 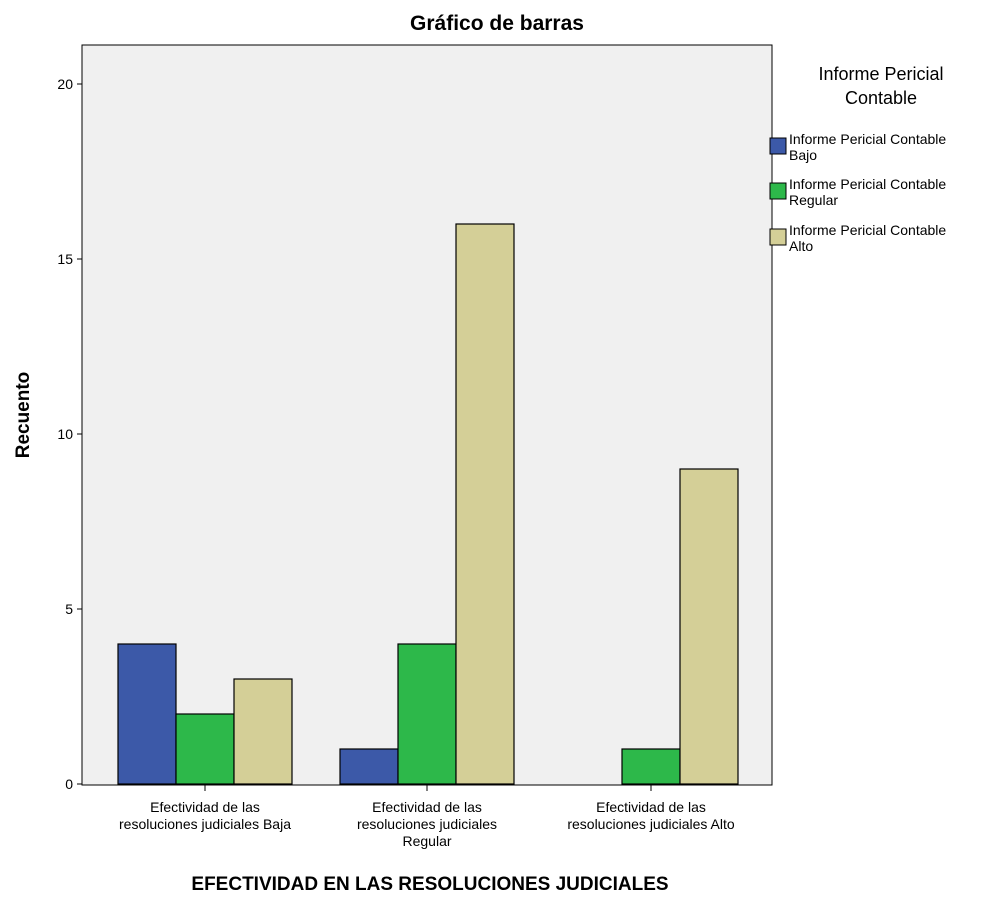 I want to click on legend-label-line: Regular, so click(x=813, y=200).